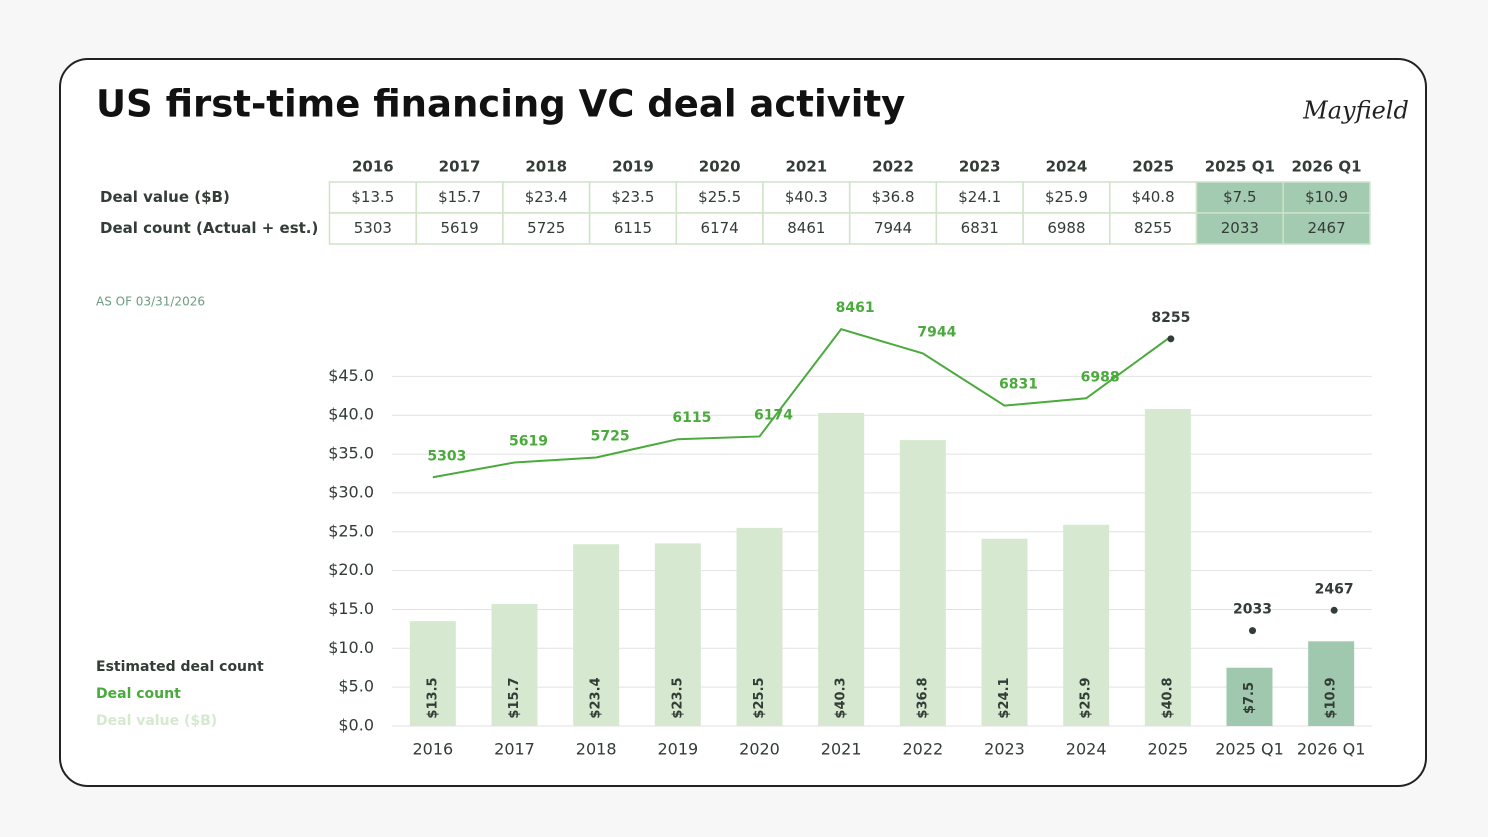 Image resolution: width=1488 pixels, height=837 pixels. What do you see at coordinates (1066, 197) in the screenshot?
I see `cell-text: $25.9` at bounding box center [1066, 197].